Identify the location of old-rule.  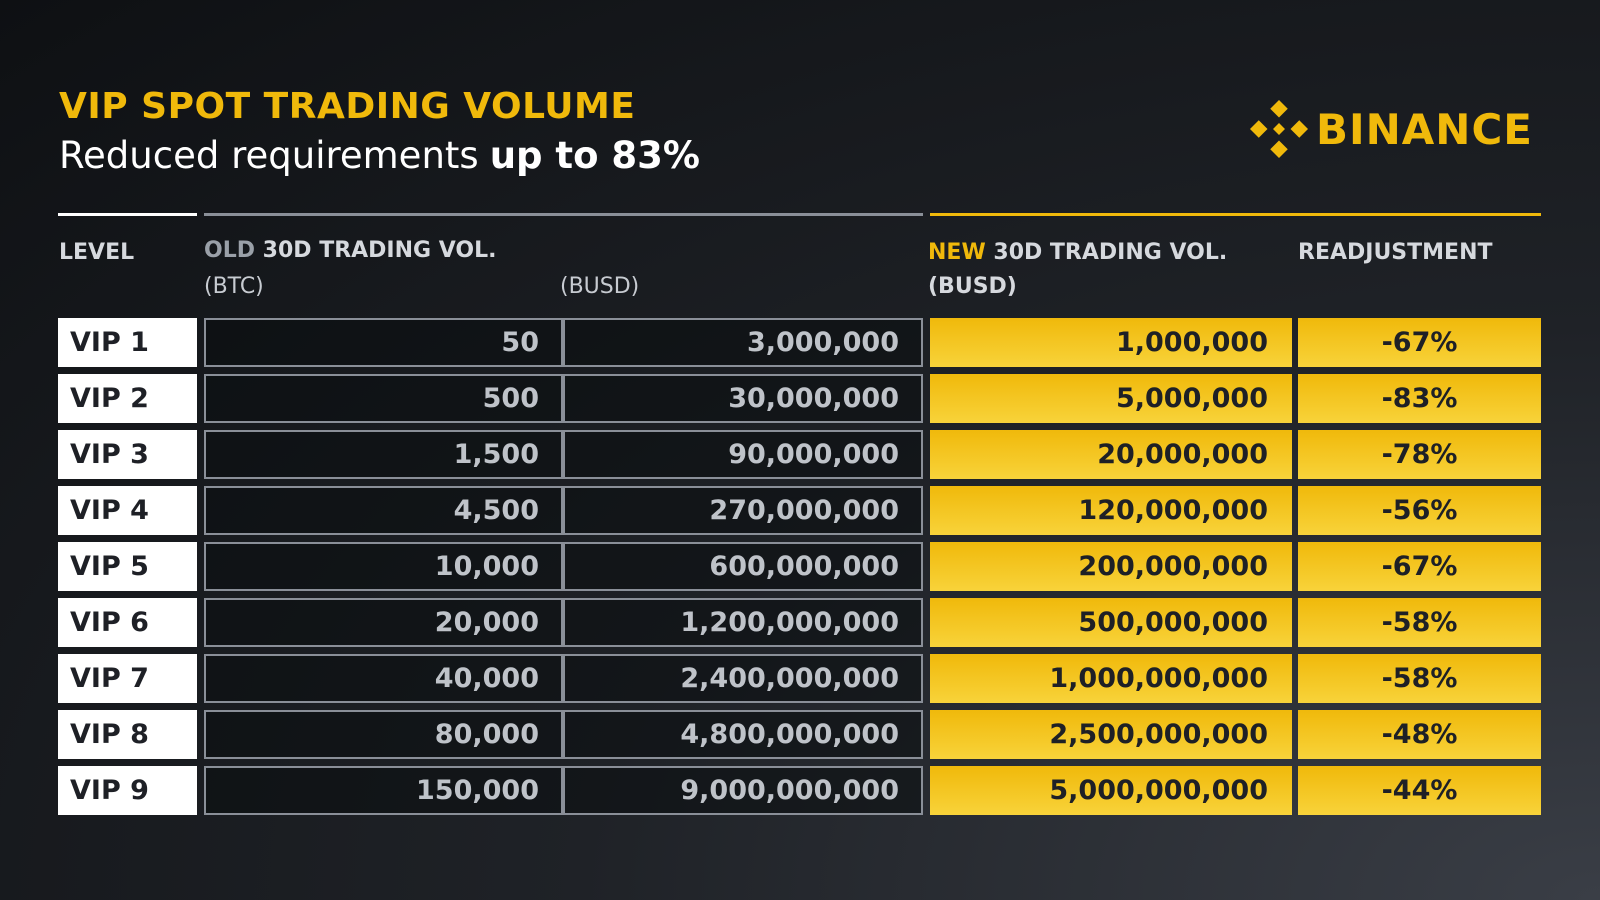
(563, 214).